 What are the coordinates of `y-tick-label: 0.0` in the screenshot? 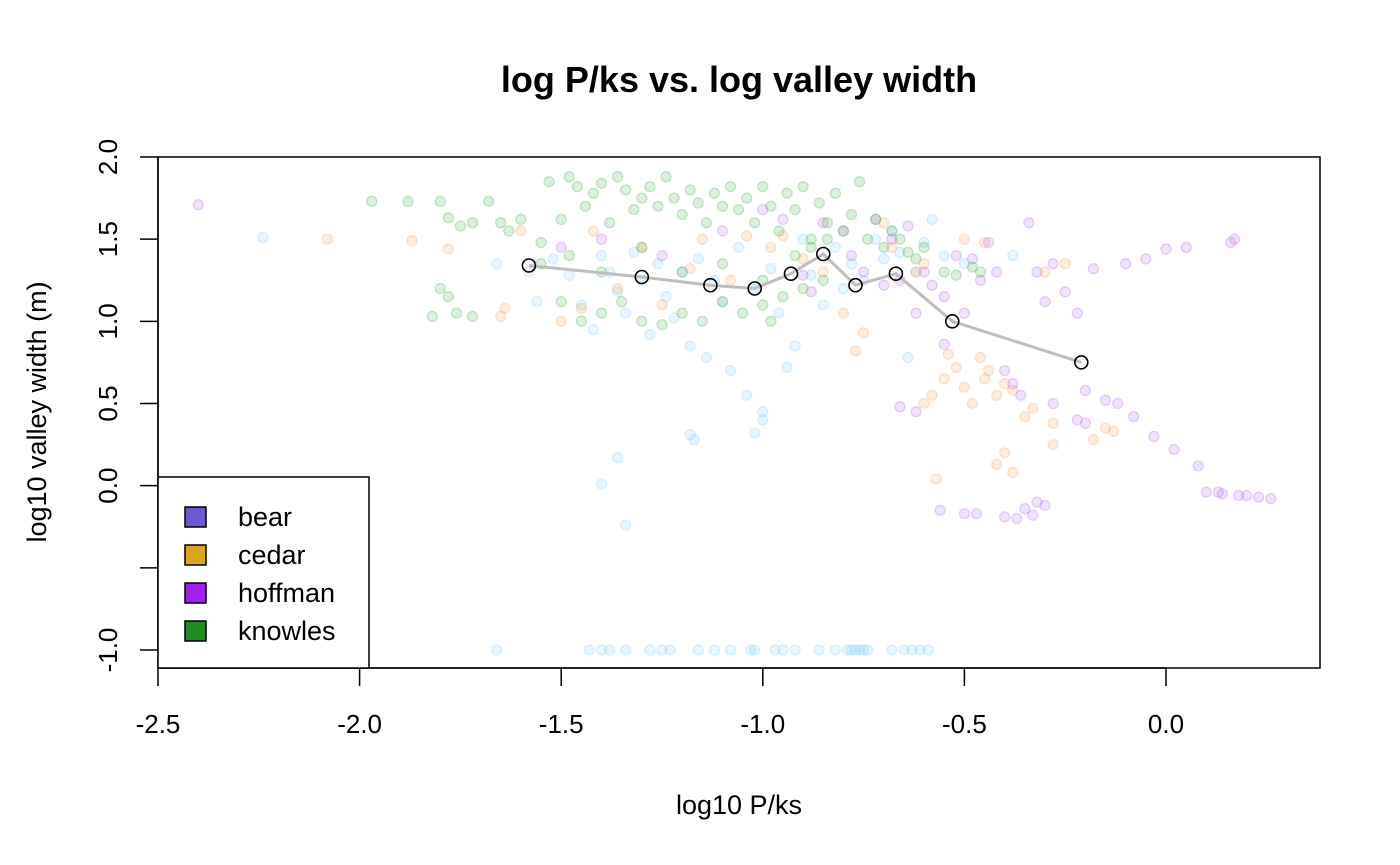 It's located at (108, 486).